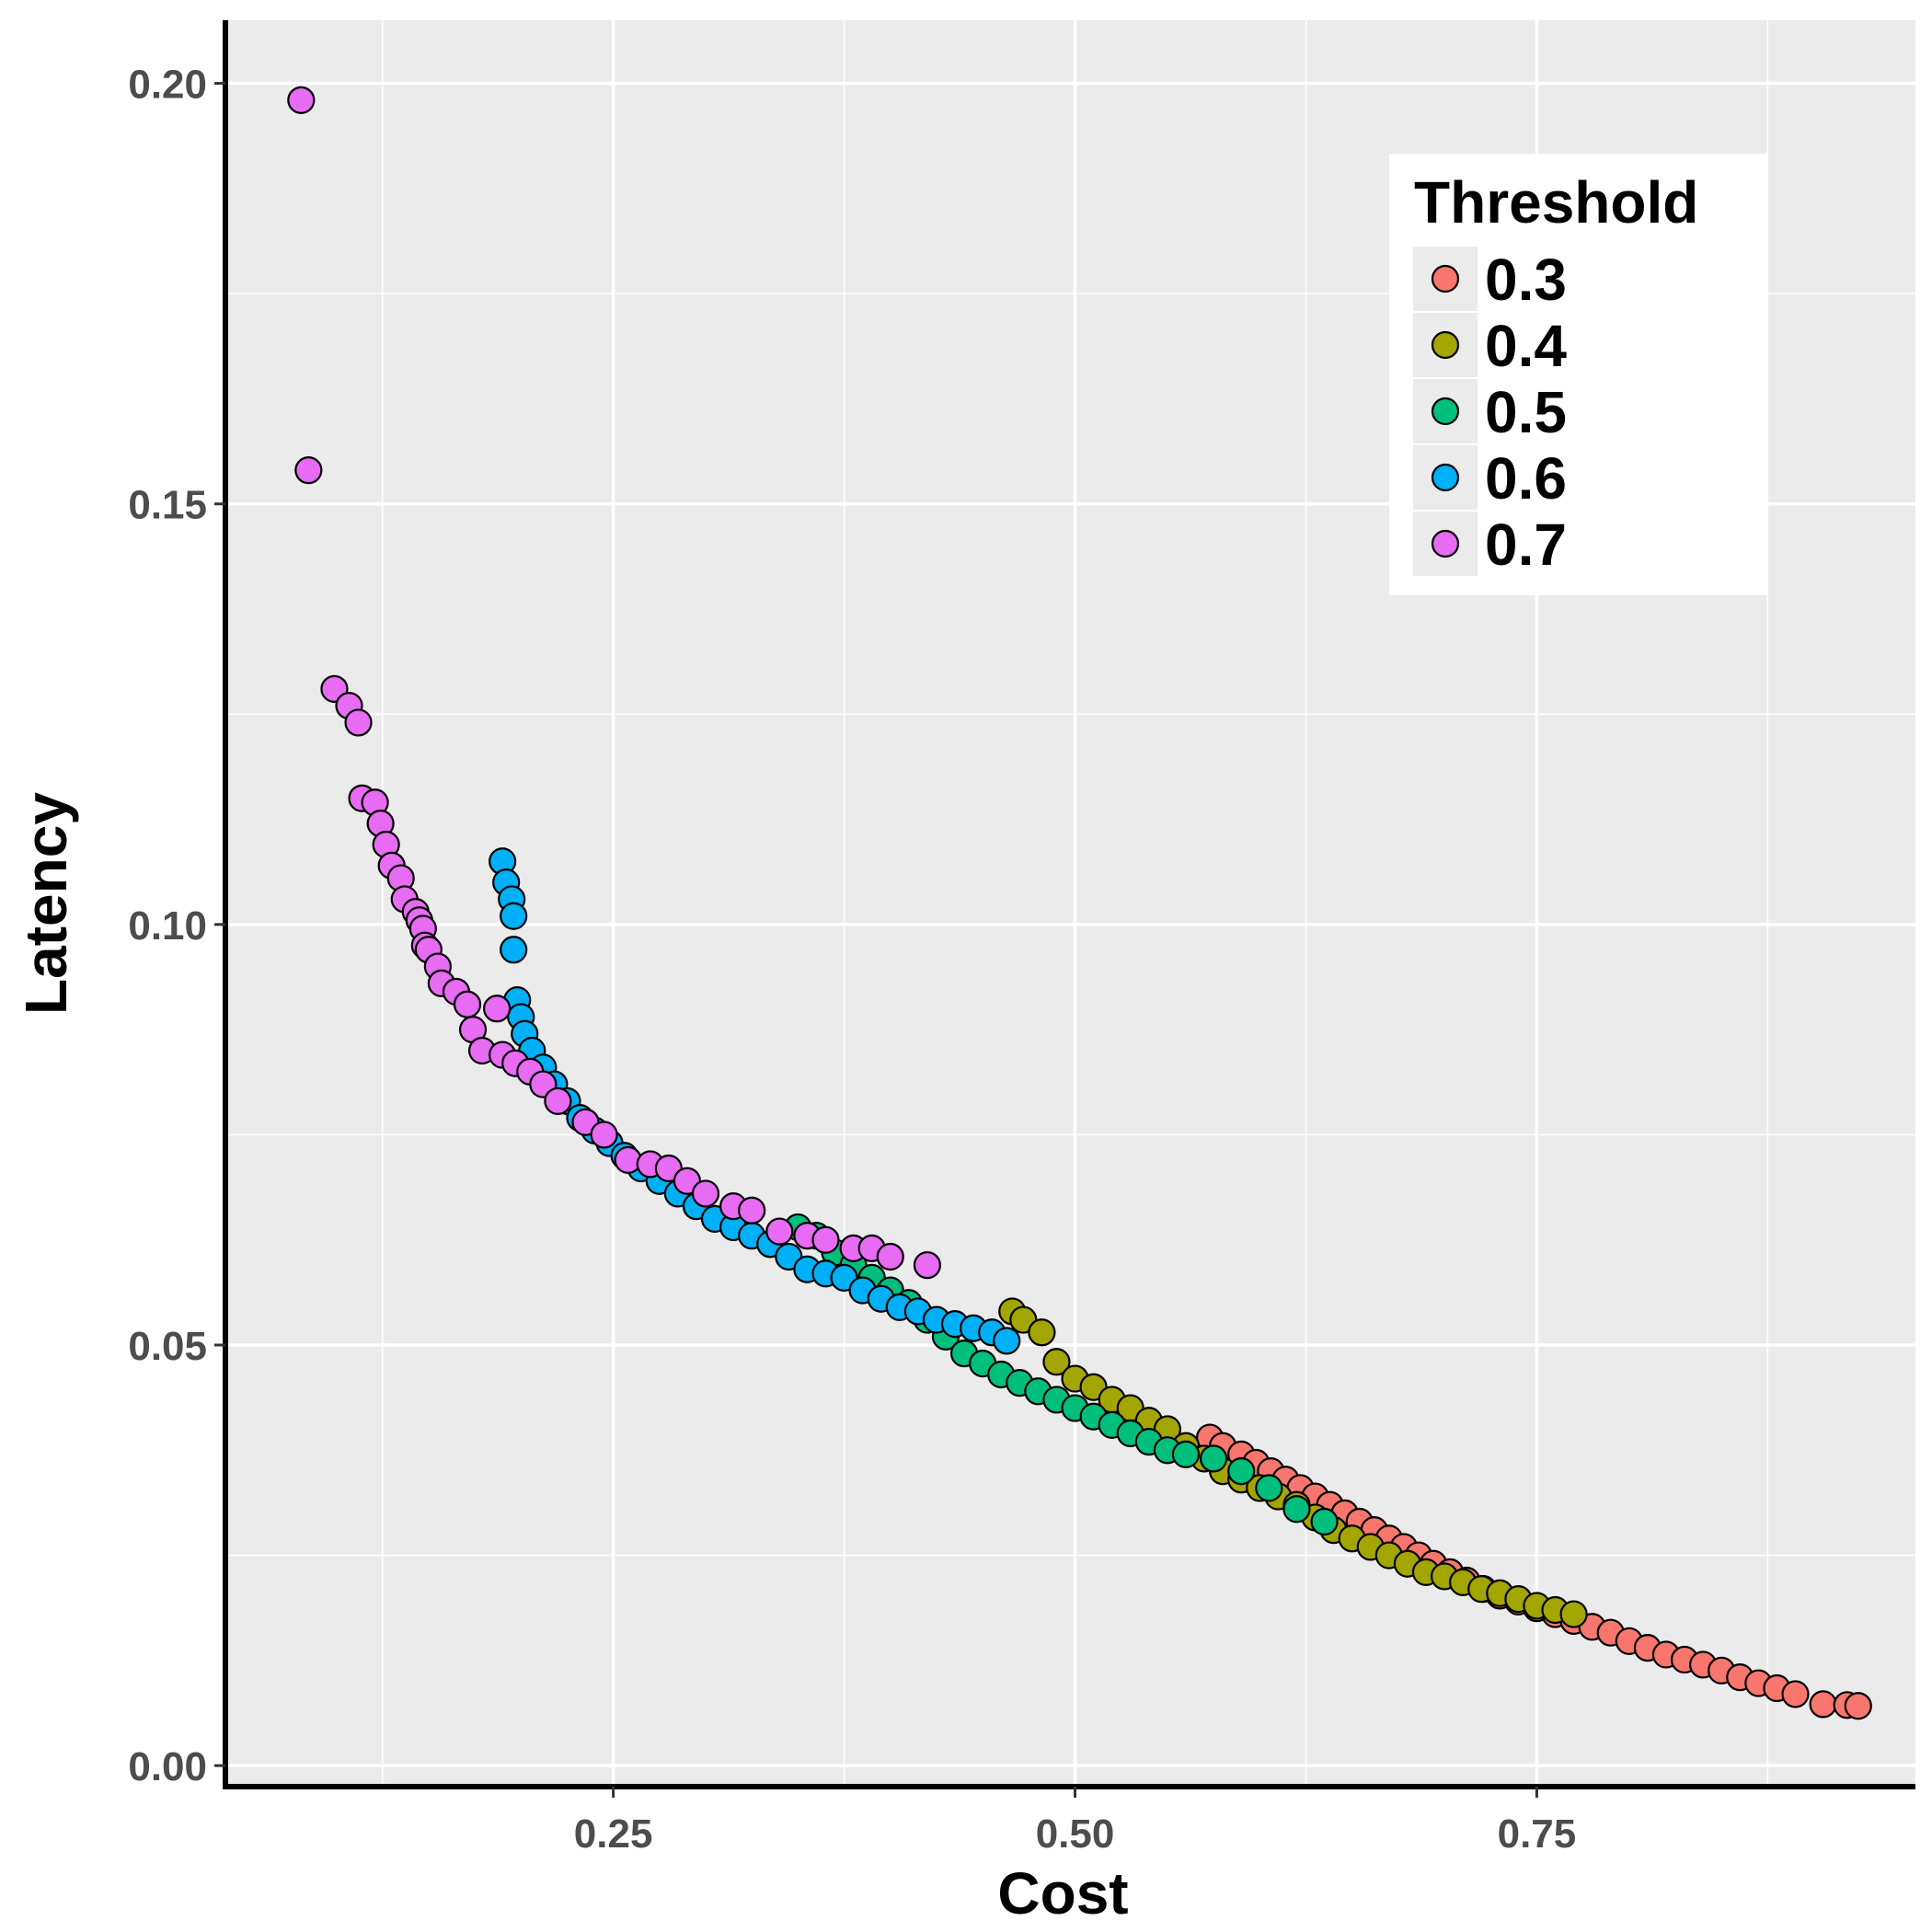 Image resolution: width=1932 pixels, height=1932 pixels. What do you see at coordinates (1556, 202) in the screenshot?
I see `legend-title: Threshold` at bounding box center [1556, 202].